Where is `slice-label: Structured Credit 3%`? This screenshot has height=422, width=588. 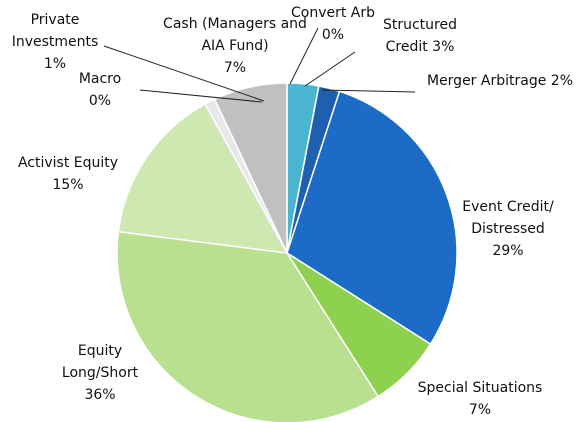 slice-label: Structured Credit 3% is located at coordinates (420, 36).